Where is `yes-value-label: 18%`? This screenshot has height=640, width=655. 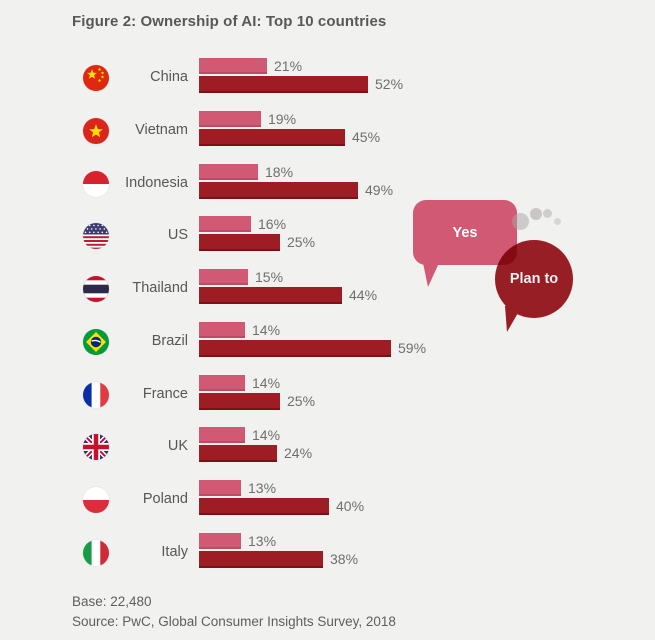 yes-value-label: 18% is located at coordinates (279, 172).